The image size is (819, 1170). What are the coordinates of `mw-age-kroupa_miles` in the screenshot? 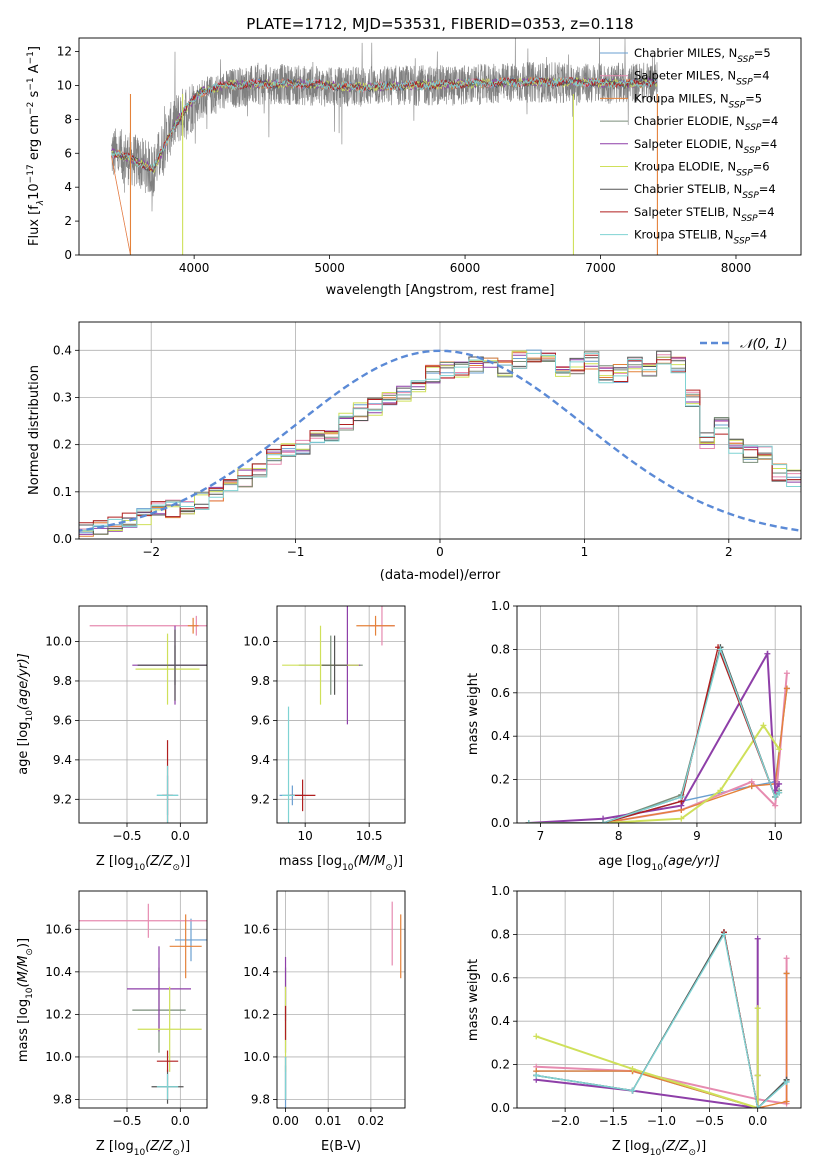 It's located at (658, 755).